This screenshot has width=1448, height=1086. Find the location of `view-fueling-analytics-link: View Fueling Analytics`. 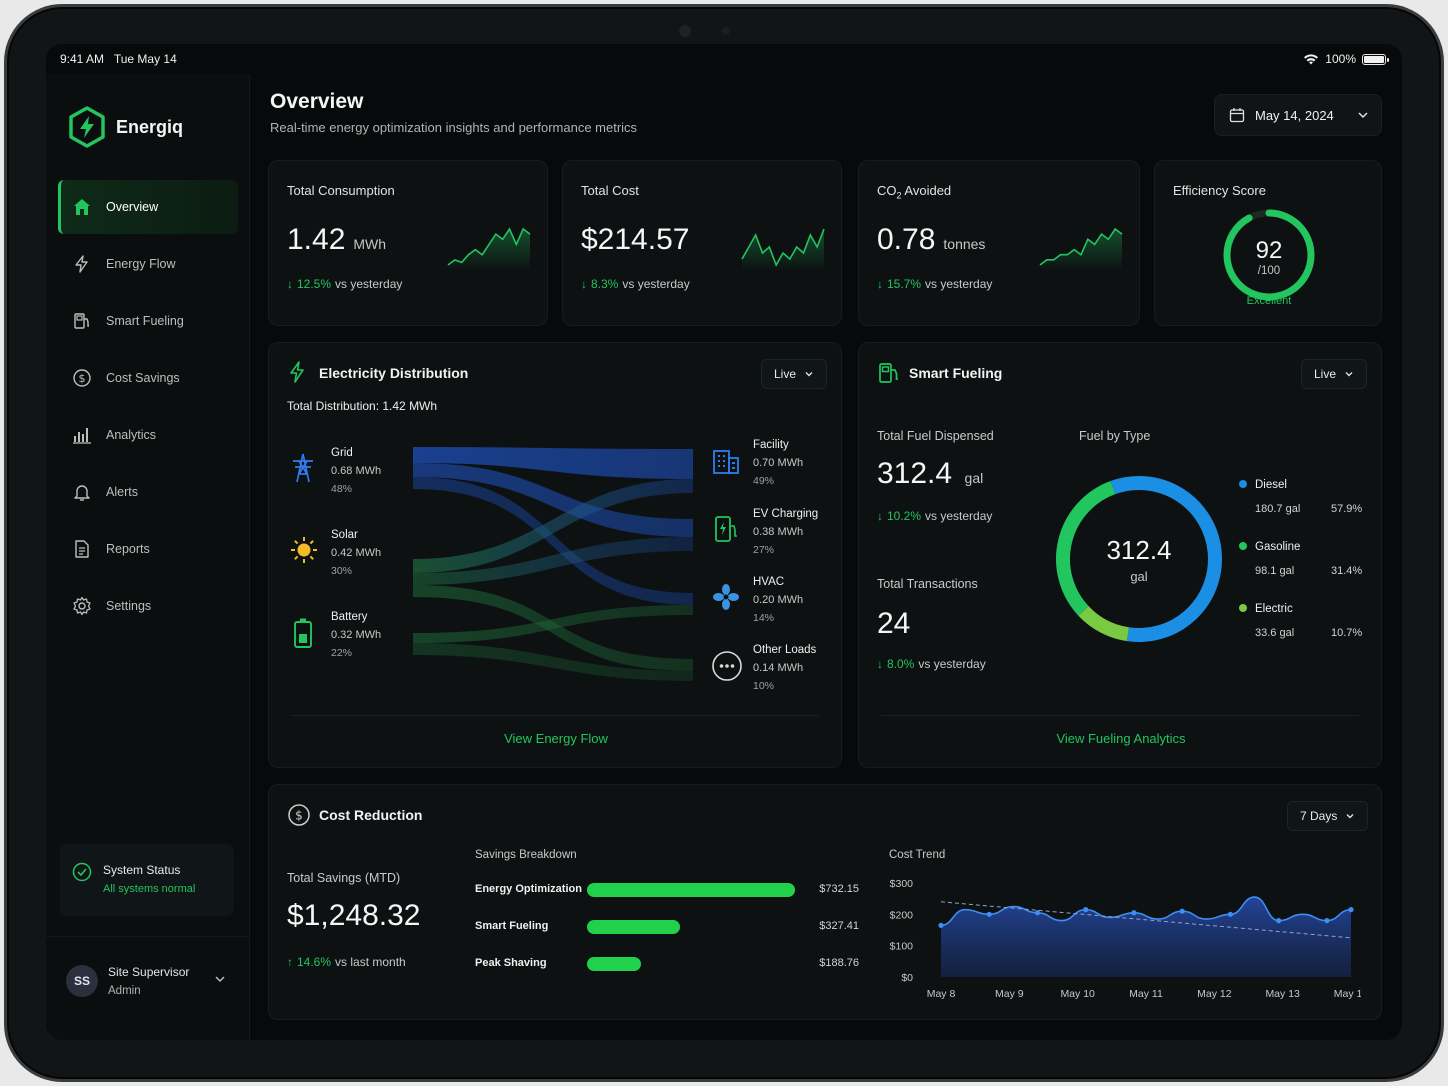

view-fueling-analytics-link: View Fueling Analytics is located at coordinates (1121, 738).